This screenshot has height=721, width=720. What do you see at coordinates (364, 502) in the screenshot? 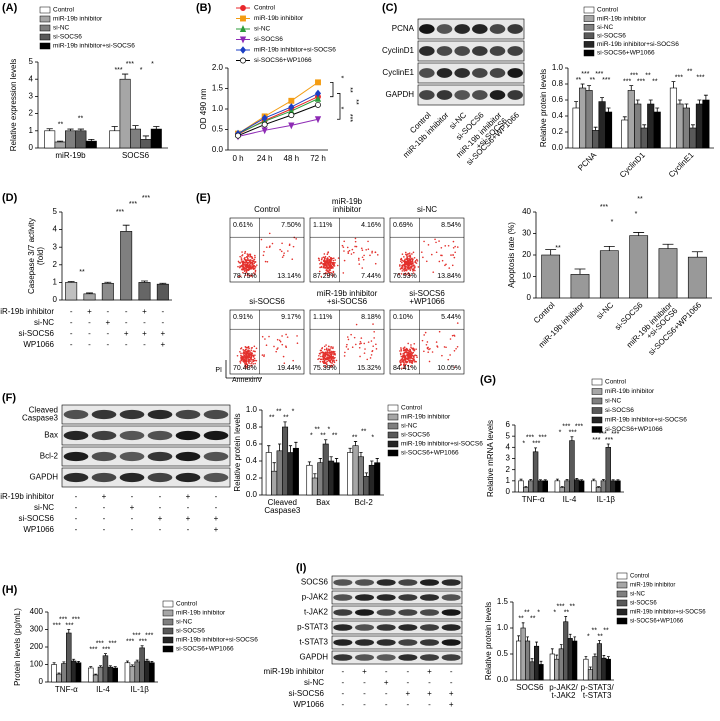
I see `x-tick-label: Bcl-2` at bounding box center [364, 502].